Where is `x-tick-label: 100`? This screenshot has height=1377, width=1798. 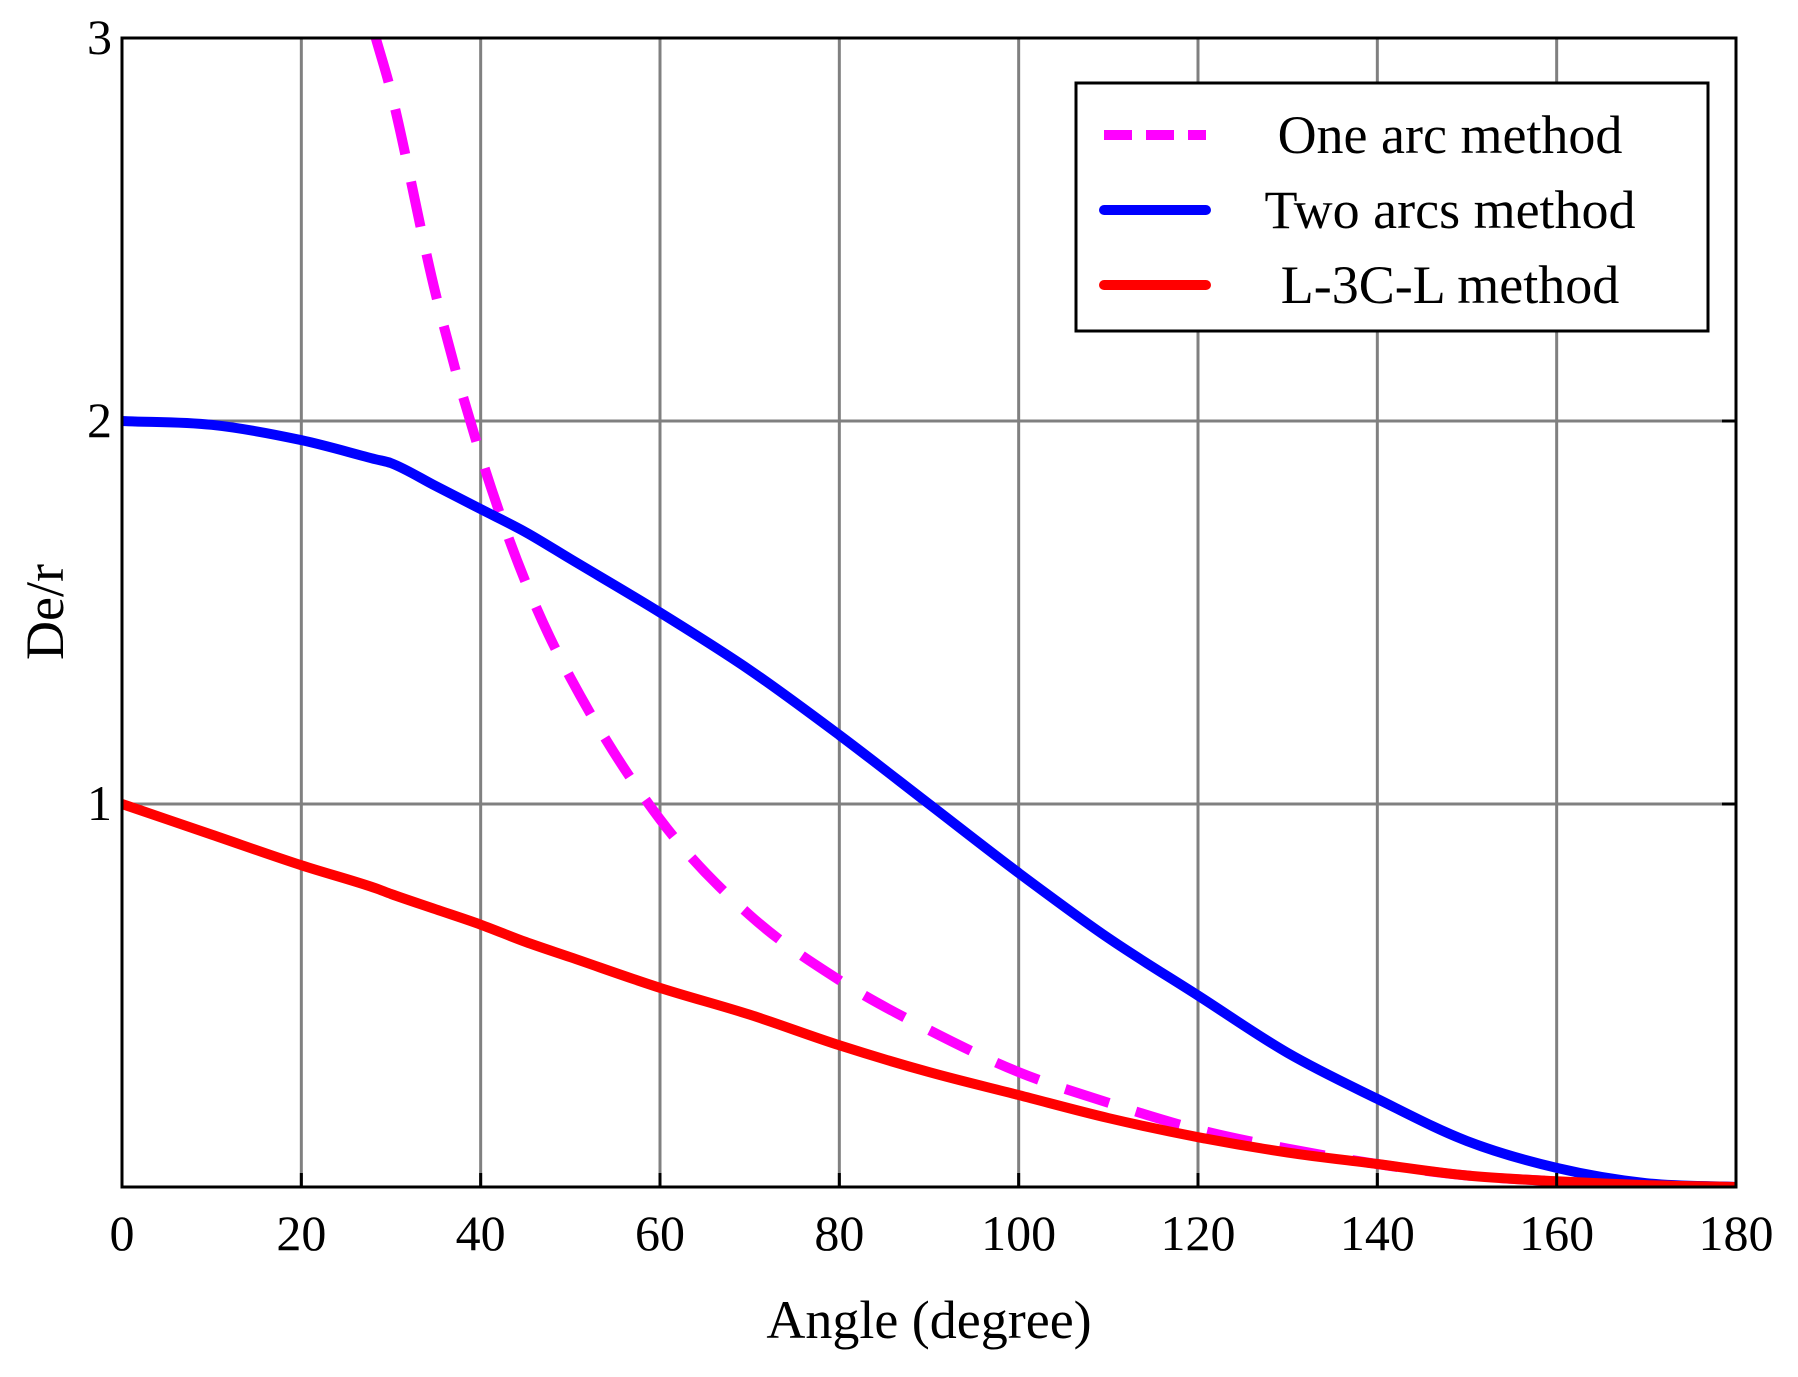
x-tick-label: 100 is located at coordinates (1018, 1233).